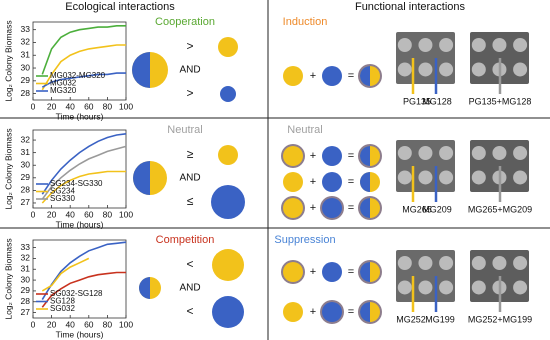 Image resolution: width=550 pixels, height=340 pixels. Describe the element at coordinates (189, 46) in the screenshot. I see `relation-symbol: >` at that location.